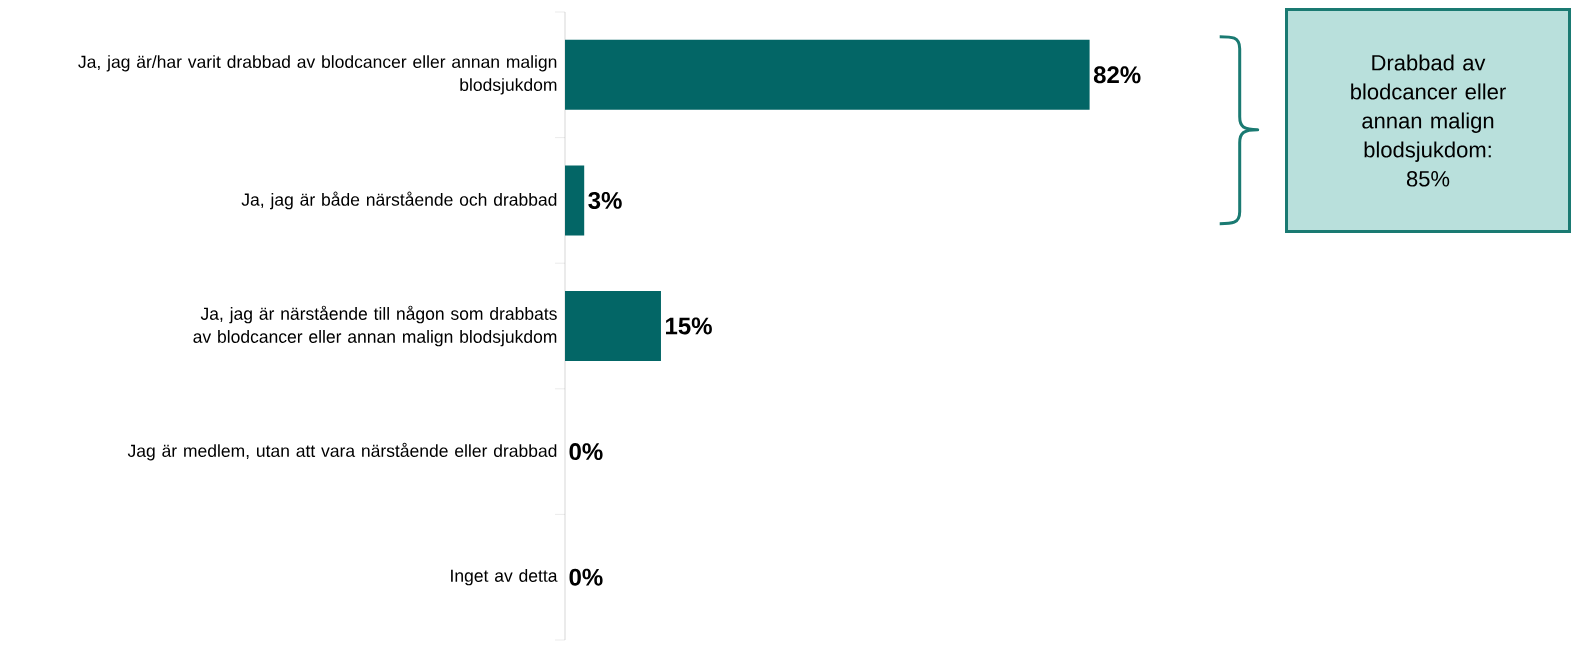 The width and height of the screenshot is (1585, 646). What do you see at coordinates (317, 75) in the screenshot?
I see `y-tick-label: Ja, jag är/har varit drabbad av blodcancer eller annan malign blodsjukdom` at bounding box center [317, 75].